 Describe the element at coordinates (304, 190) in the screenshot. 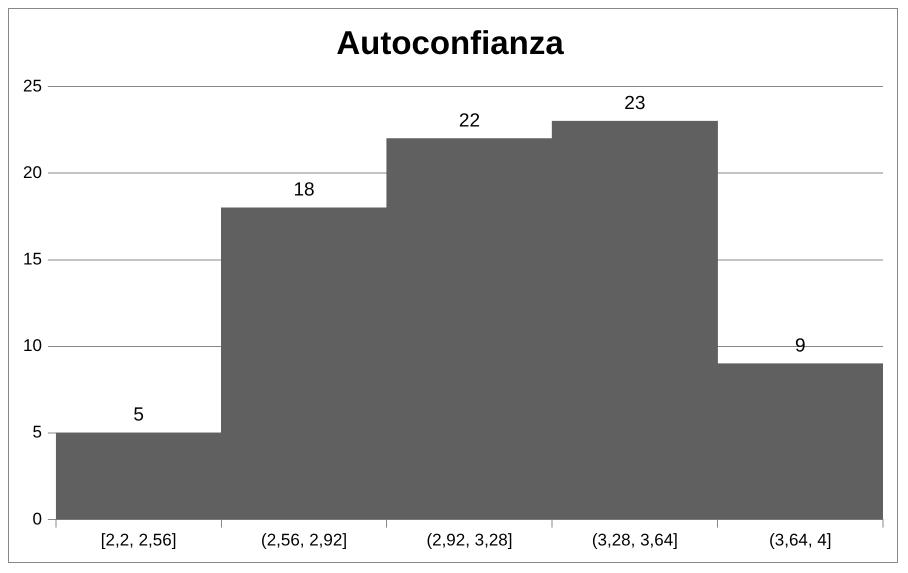

I see `data-label: 18` at that location.